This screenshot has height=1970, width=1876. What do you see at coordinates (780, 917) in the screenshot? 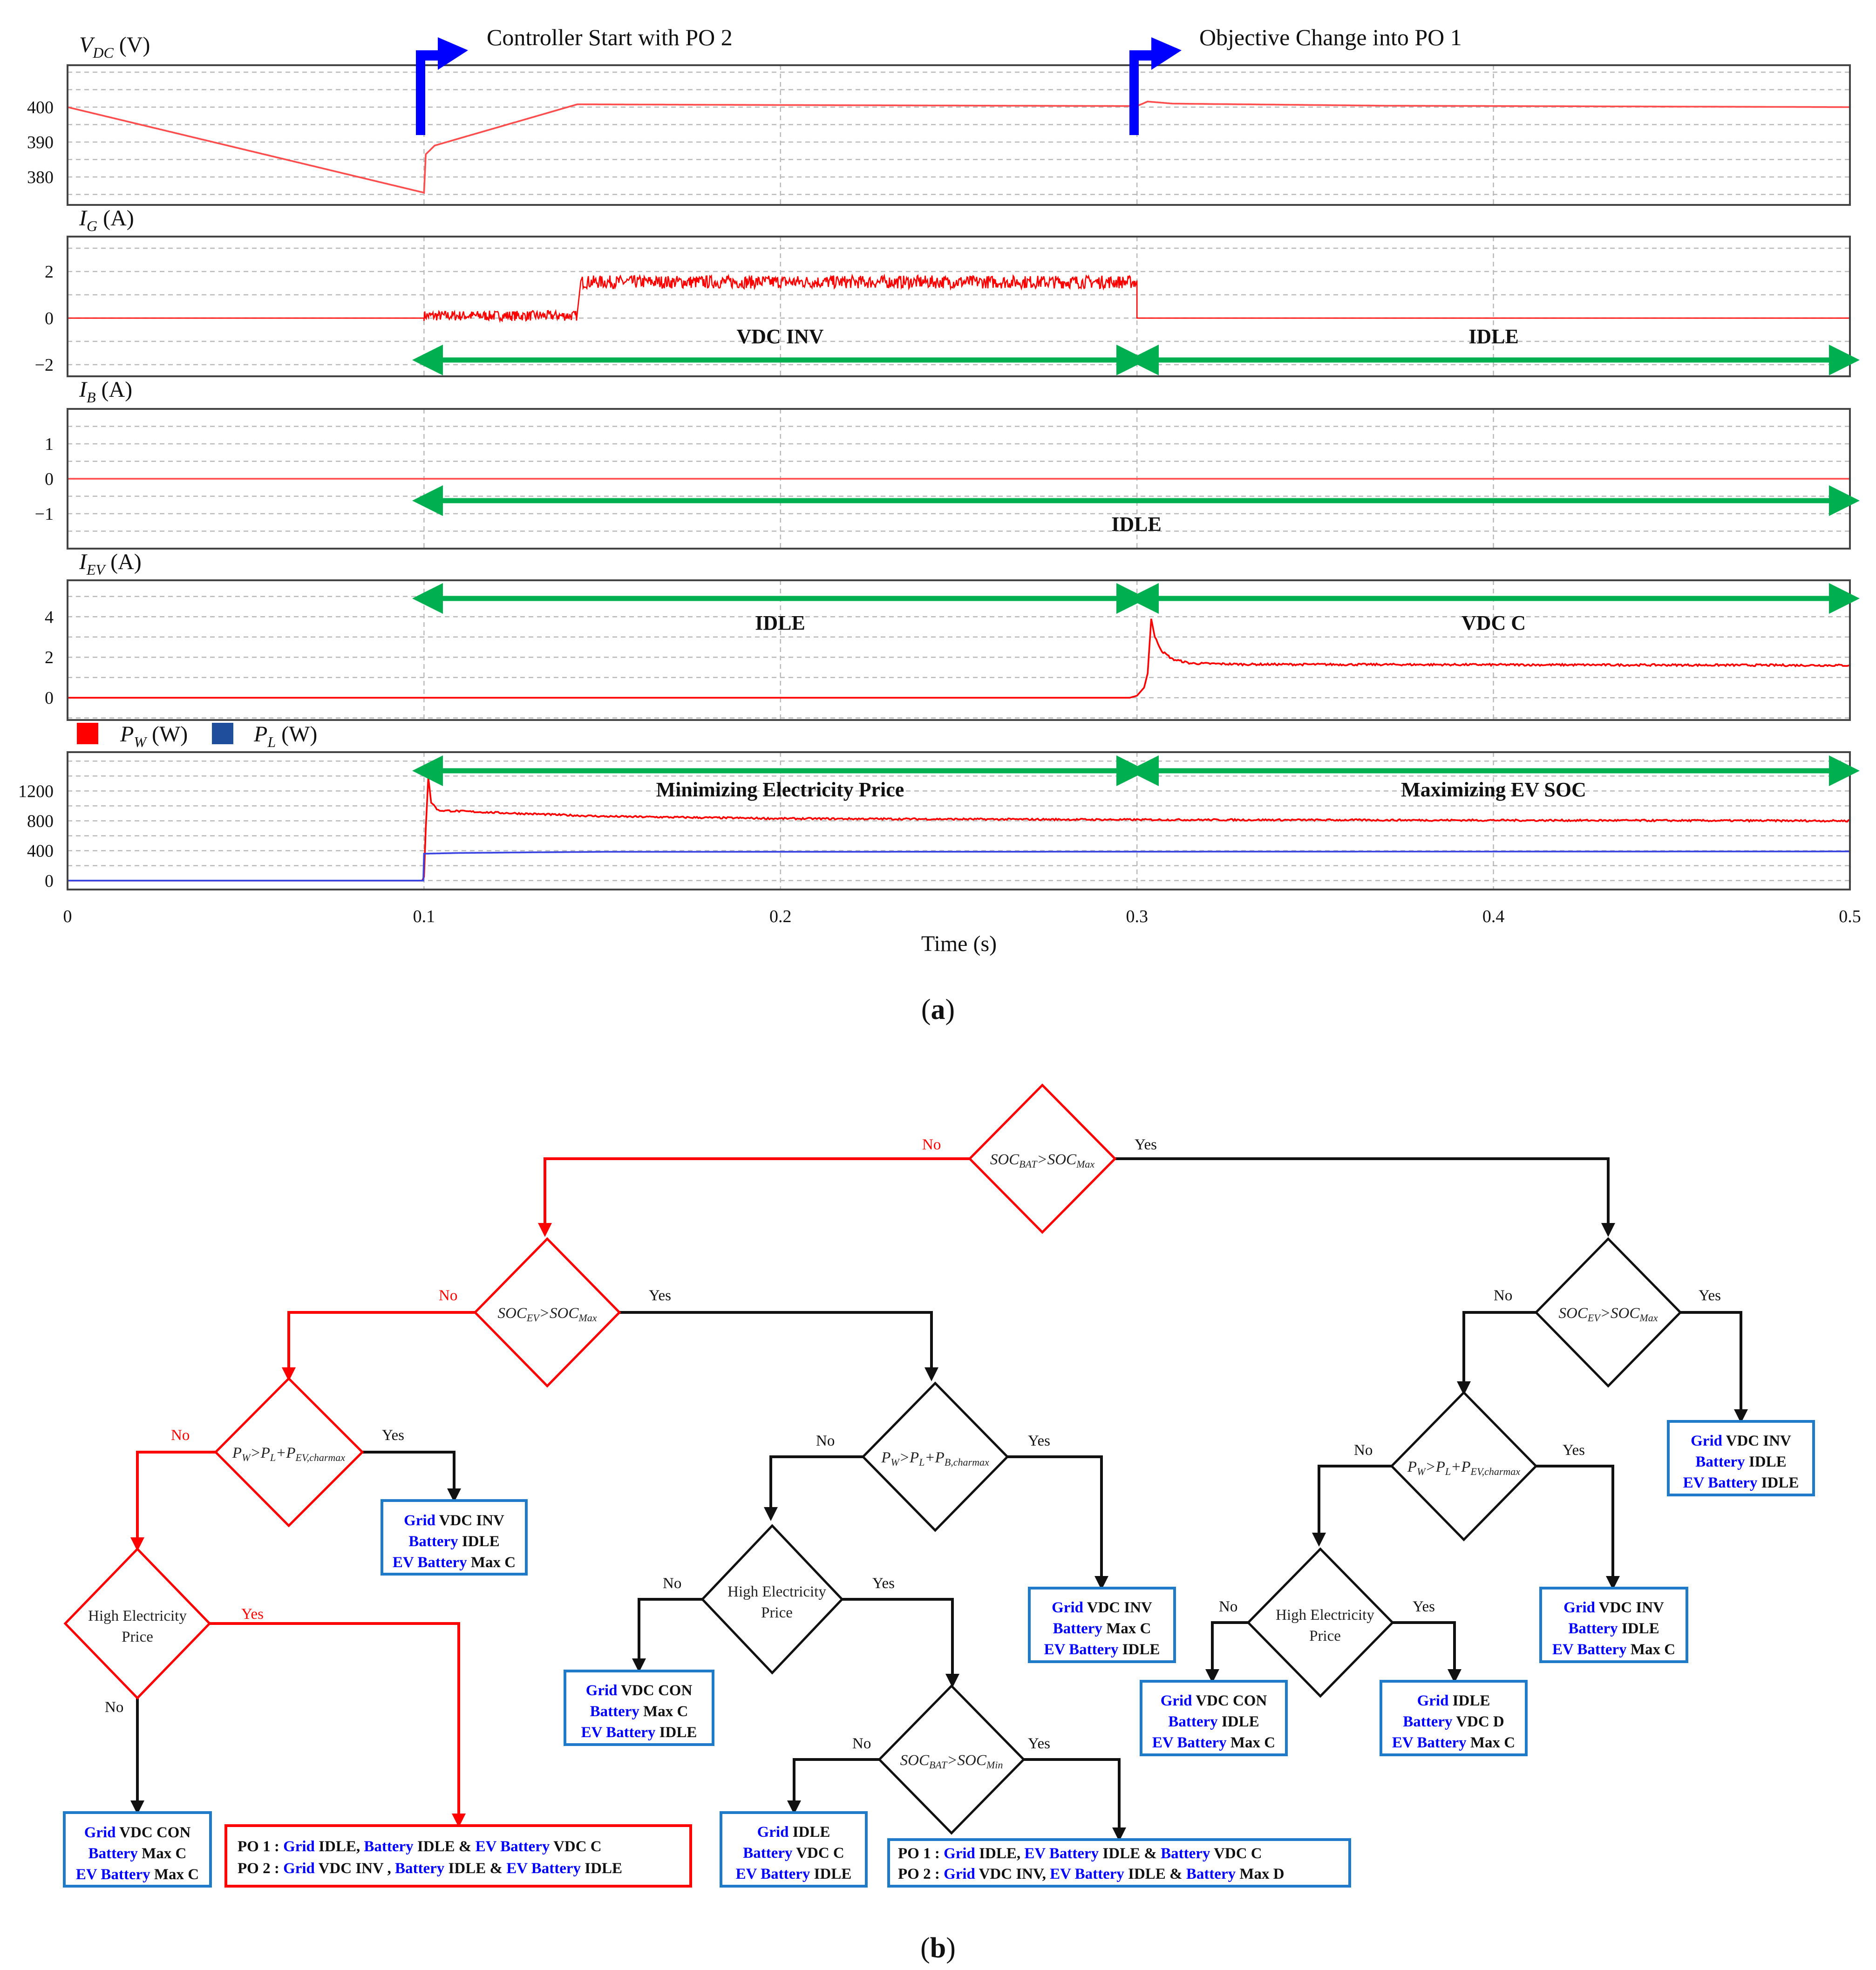
I see `xtick-label: 0.2` at bounding box center [780, 917].